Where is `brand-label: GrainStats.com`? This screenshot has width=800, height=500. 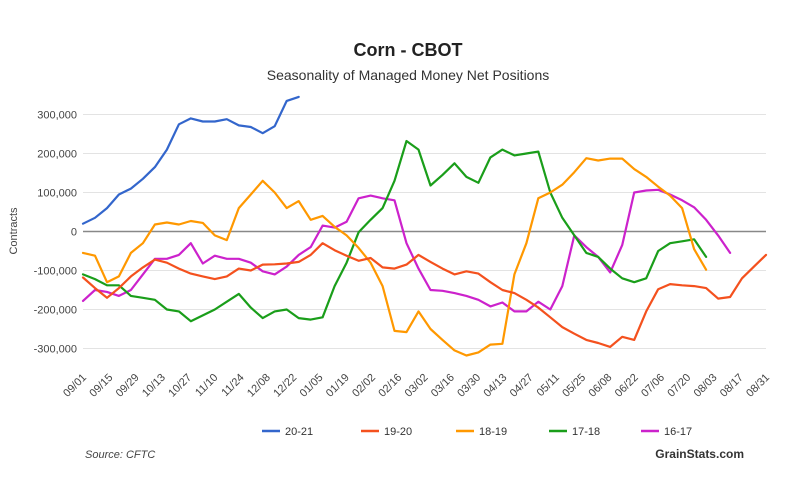
brand-label: GrainStats.com is located at coordinates (699, 454).